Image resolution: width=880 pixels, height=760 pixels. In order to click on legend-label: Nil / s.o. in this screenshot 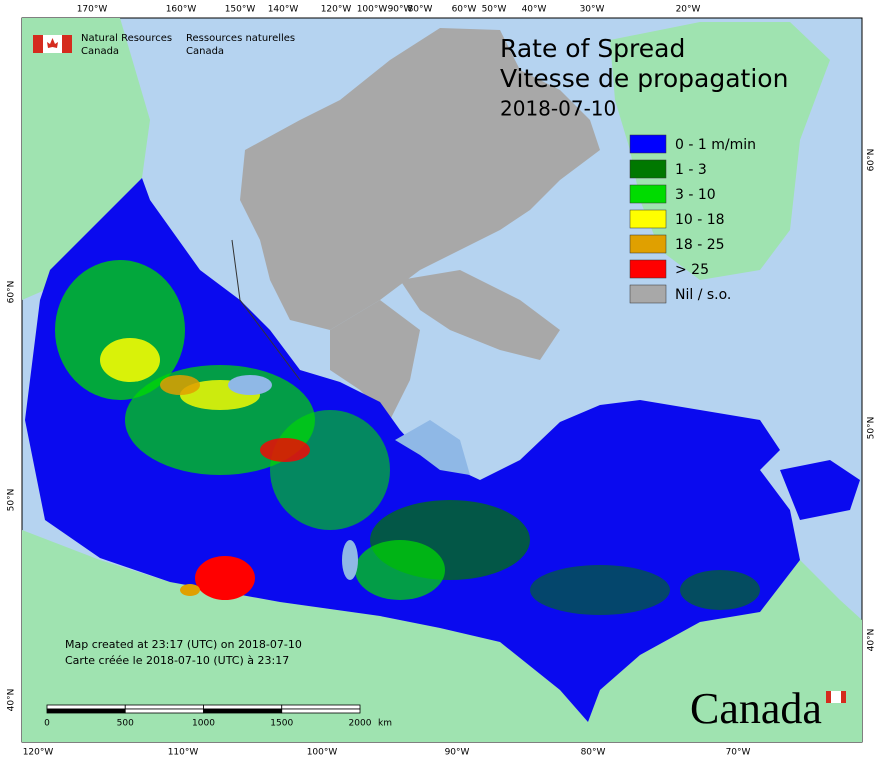, I will do `click(703, 295)`.